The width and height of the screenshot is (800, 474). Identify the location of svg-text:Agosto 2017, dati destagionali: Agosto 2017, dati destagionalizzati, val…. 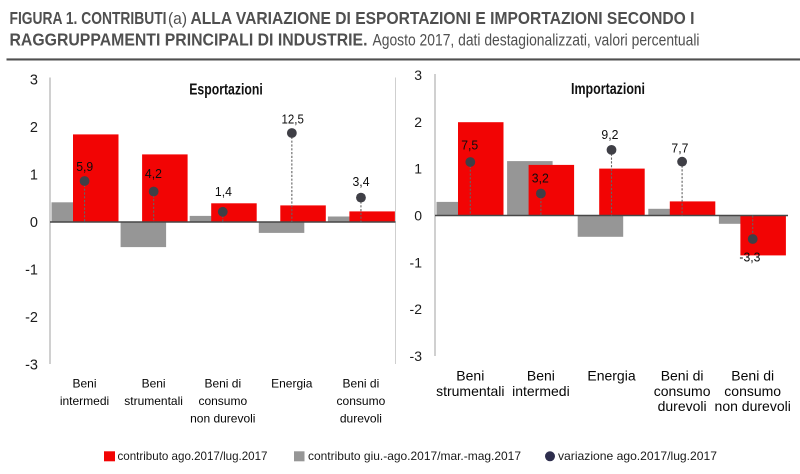
(536, 41).